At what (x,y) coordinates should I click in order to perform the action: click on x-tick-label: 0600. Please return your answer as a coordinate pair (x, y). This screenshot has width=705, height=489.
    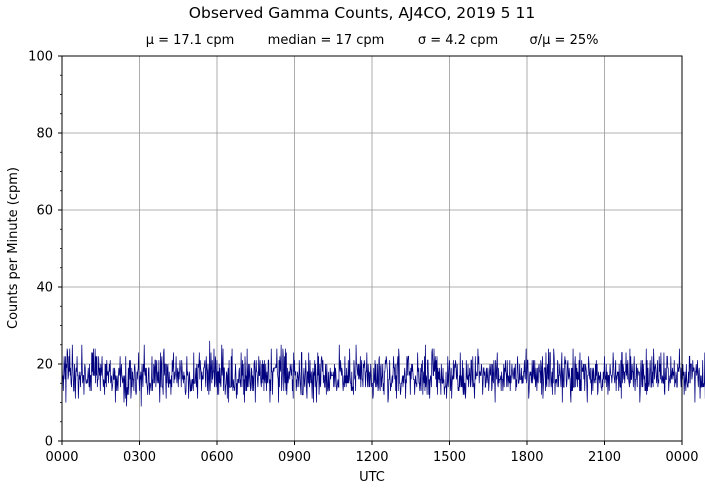
    Looking at the image, I should click on (216, 457).